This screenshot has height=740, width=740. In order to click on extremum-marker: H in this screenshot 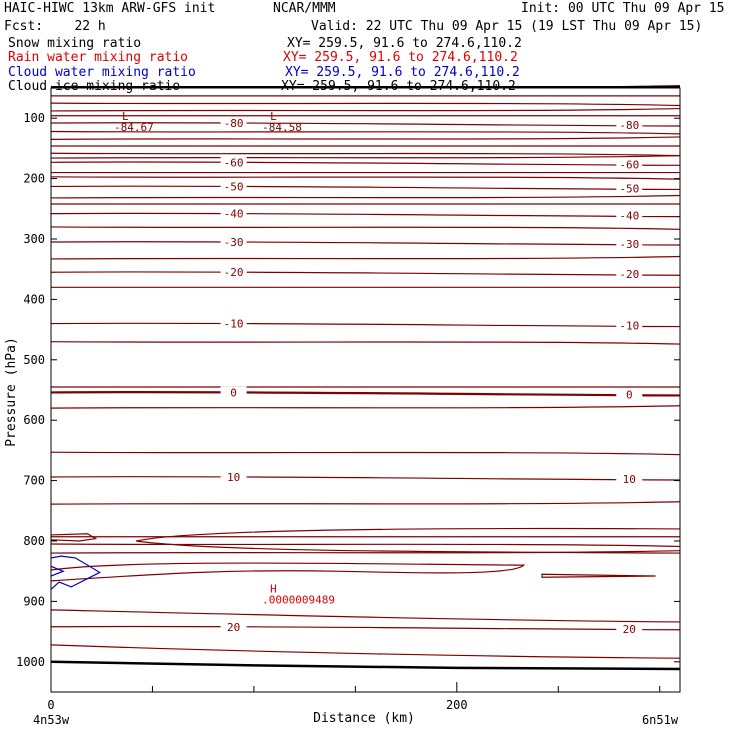, I will do `click(273, 588)`.